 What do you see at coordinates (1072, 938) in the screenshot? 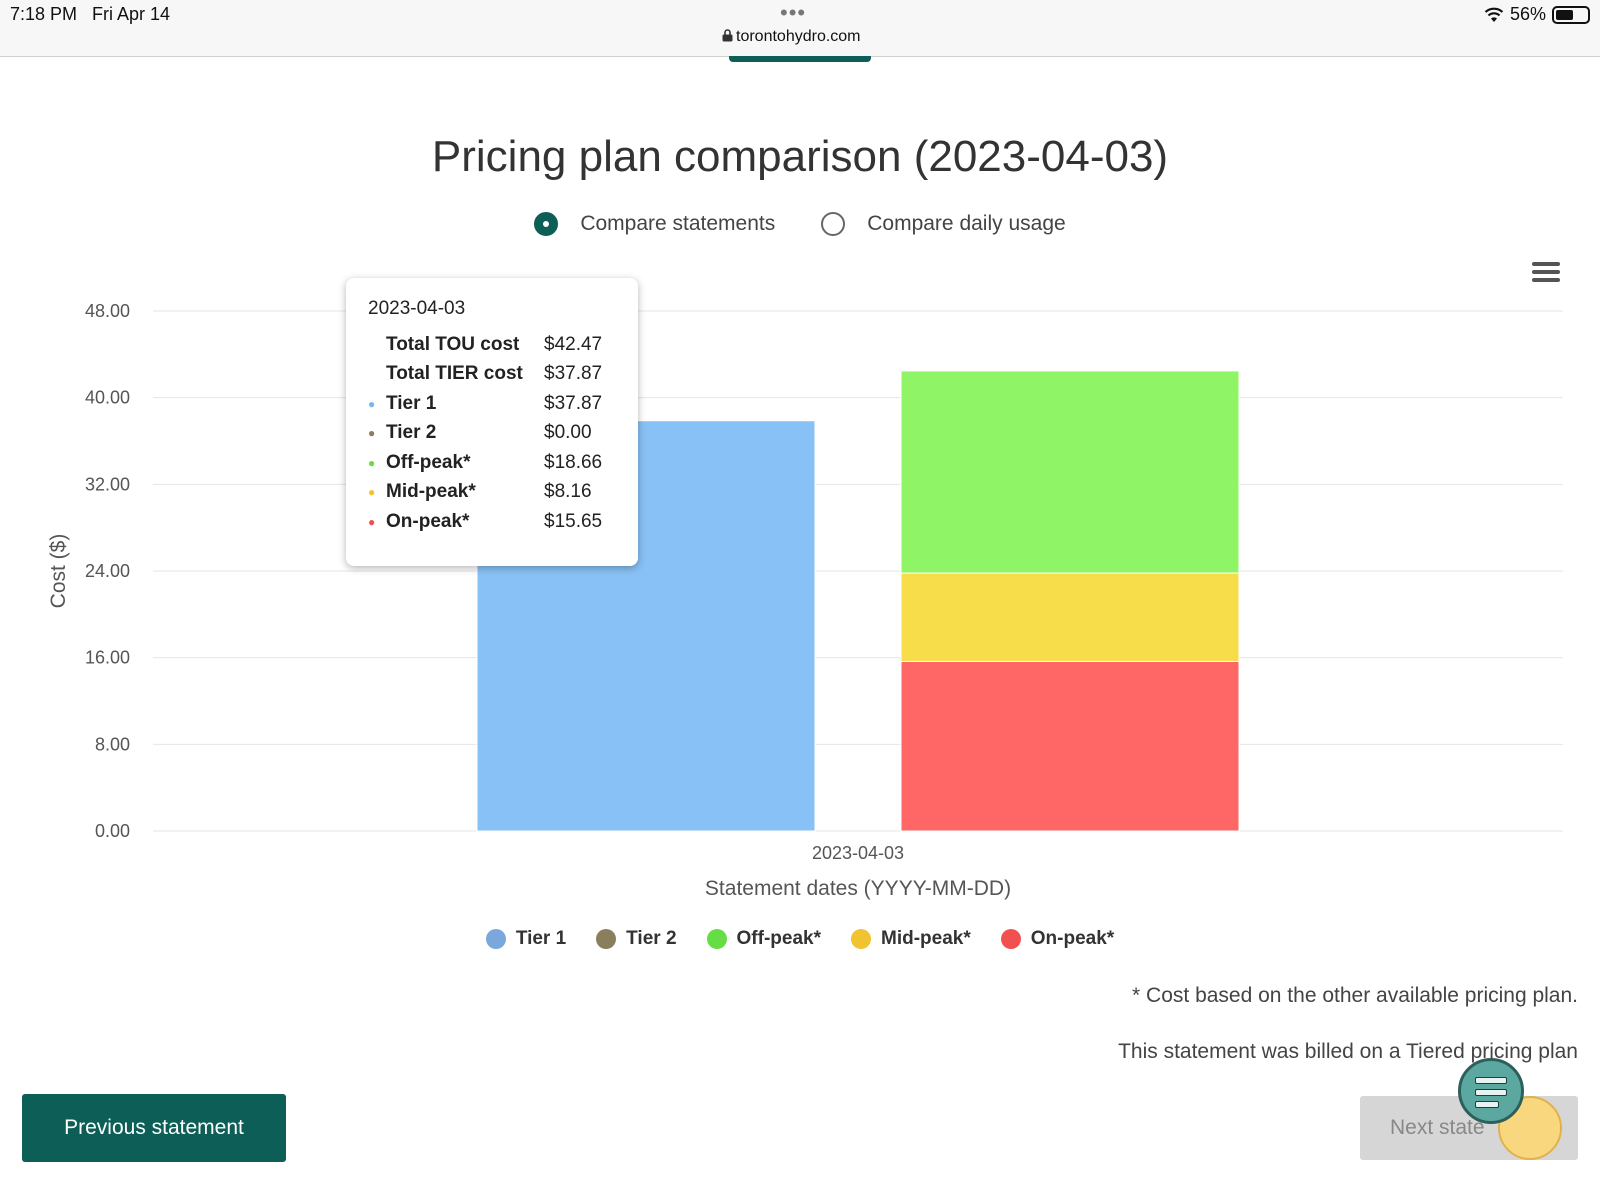
I see `legend-label: On-peak*` at bounding box center [1072, 938].